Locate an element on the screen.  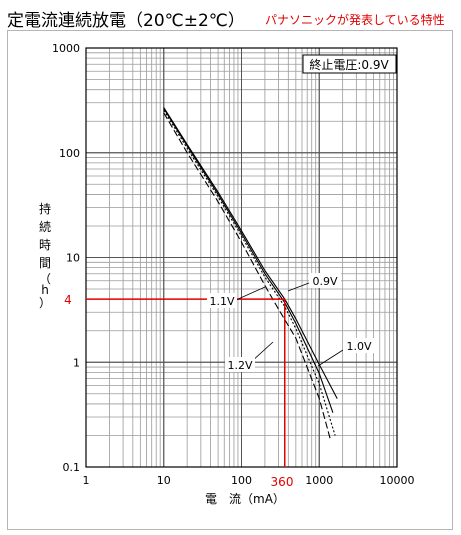
condition-label: 終止電圧:0.9V is located at coordinates (349, 64).